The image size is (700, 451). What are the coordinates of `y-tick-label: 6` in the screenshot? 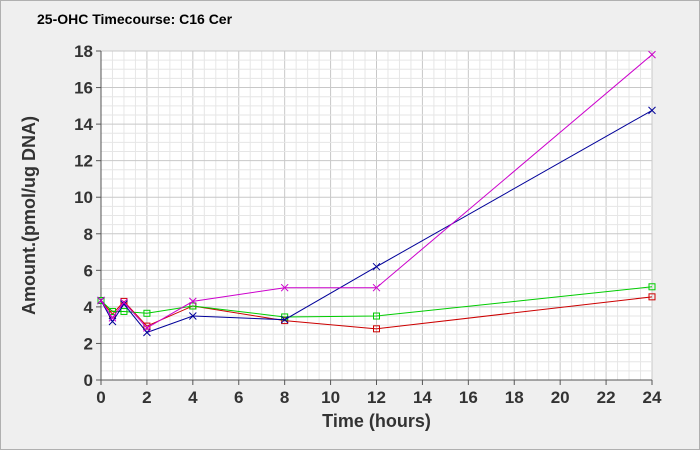 It's located at (88, 270).